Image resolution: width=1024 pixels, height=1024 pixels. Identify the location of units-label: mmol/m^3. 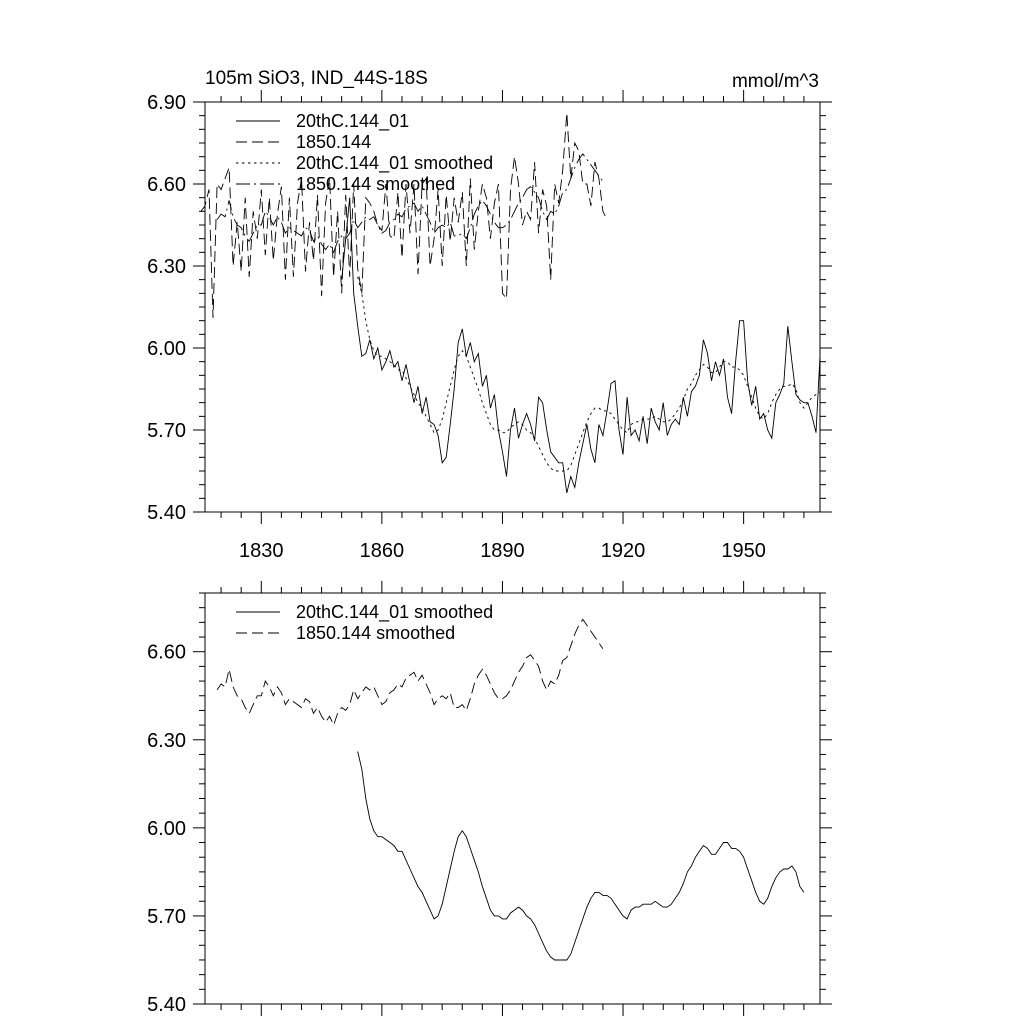
(775, 81).